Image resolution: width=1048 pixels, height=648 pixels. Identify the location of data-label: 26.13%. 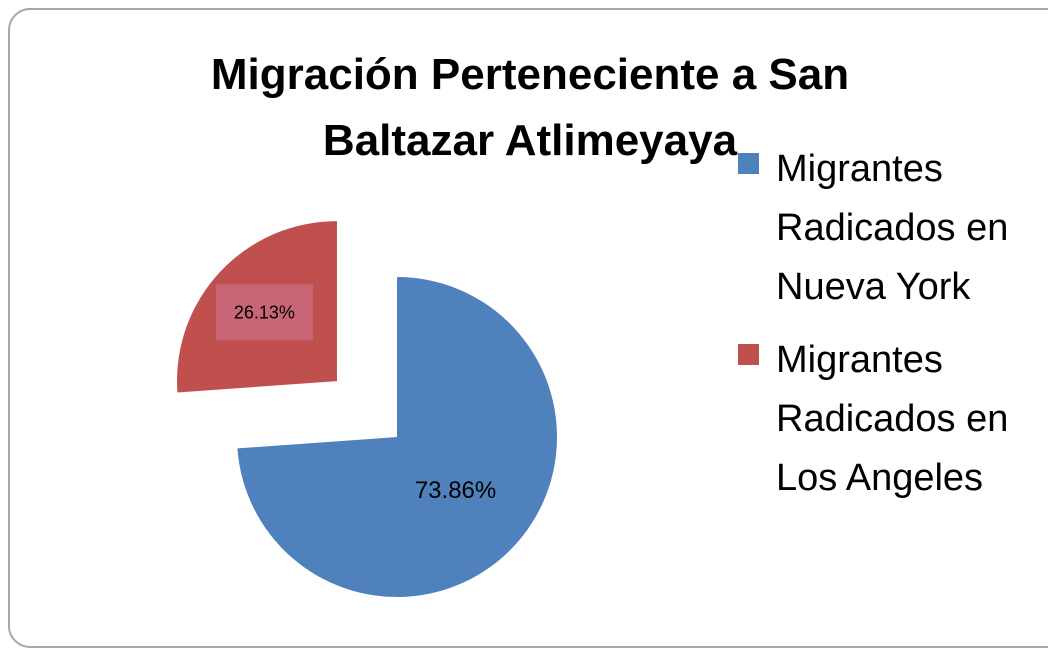
(264, 312).